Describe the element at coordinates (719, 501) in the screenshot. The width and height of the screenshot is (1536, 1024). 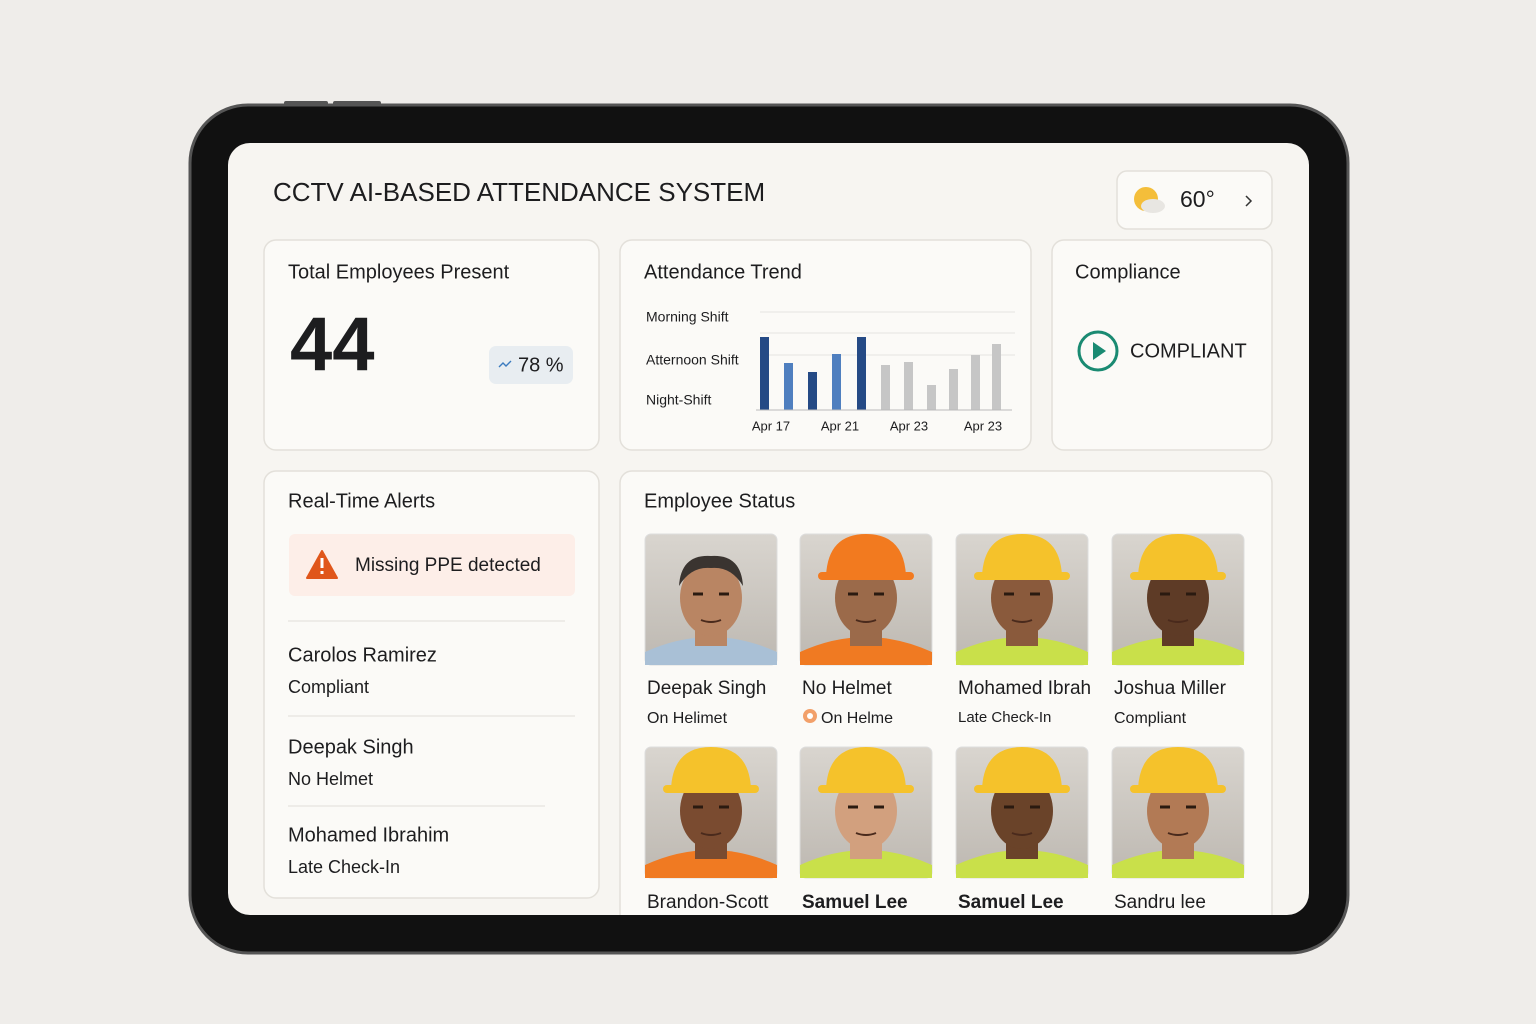
I see `employees-title: Employee Status` at that location.